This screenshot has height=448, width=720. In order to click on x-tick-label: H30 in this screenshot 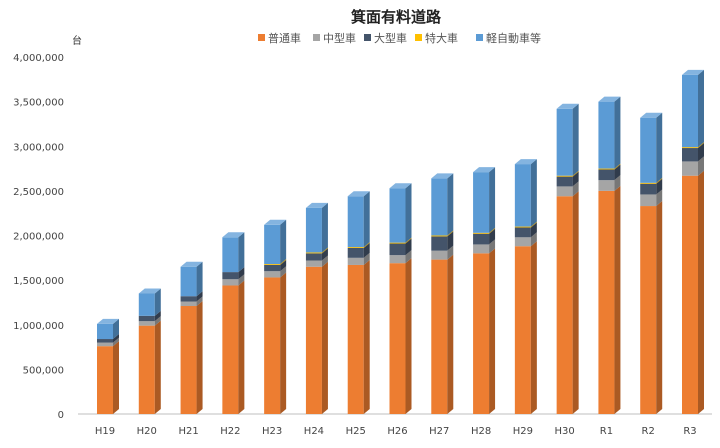, I will do `click(565, 431)`.